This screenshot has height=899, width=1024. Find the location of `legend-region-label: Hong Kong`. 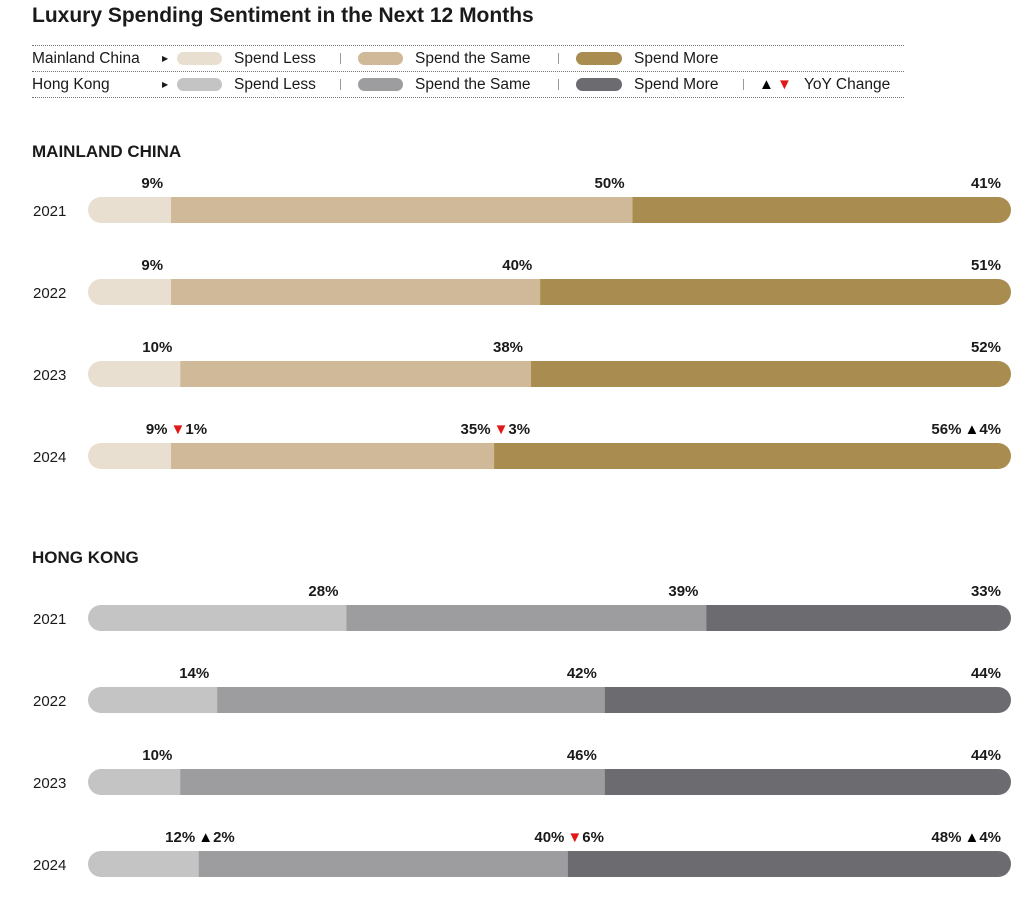

legend-region-label: Hong Kong is located at coordinates (71, 84).